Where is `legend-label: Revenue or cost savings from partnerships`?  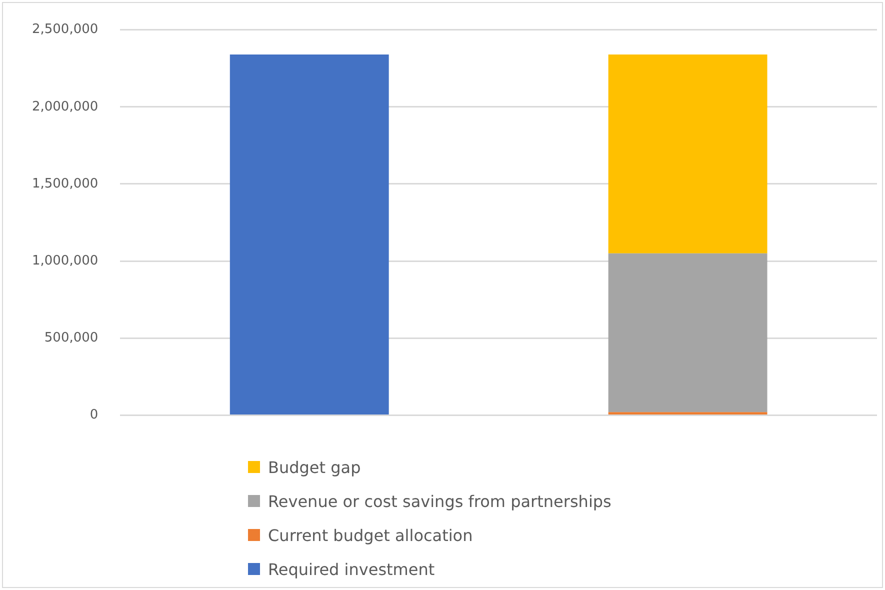 legend-label: Revenue or cost savings from partnerships is located at coordinates (440, 501).